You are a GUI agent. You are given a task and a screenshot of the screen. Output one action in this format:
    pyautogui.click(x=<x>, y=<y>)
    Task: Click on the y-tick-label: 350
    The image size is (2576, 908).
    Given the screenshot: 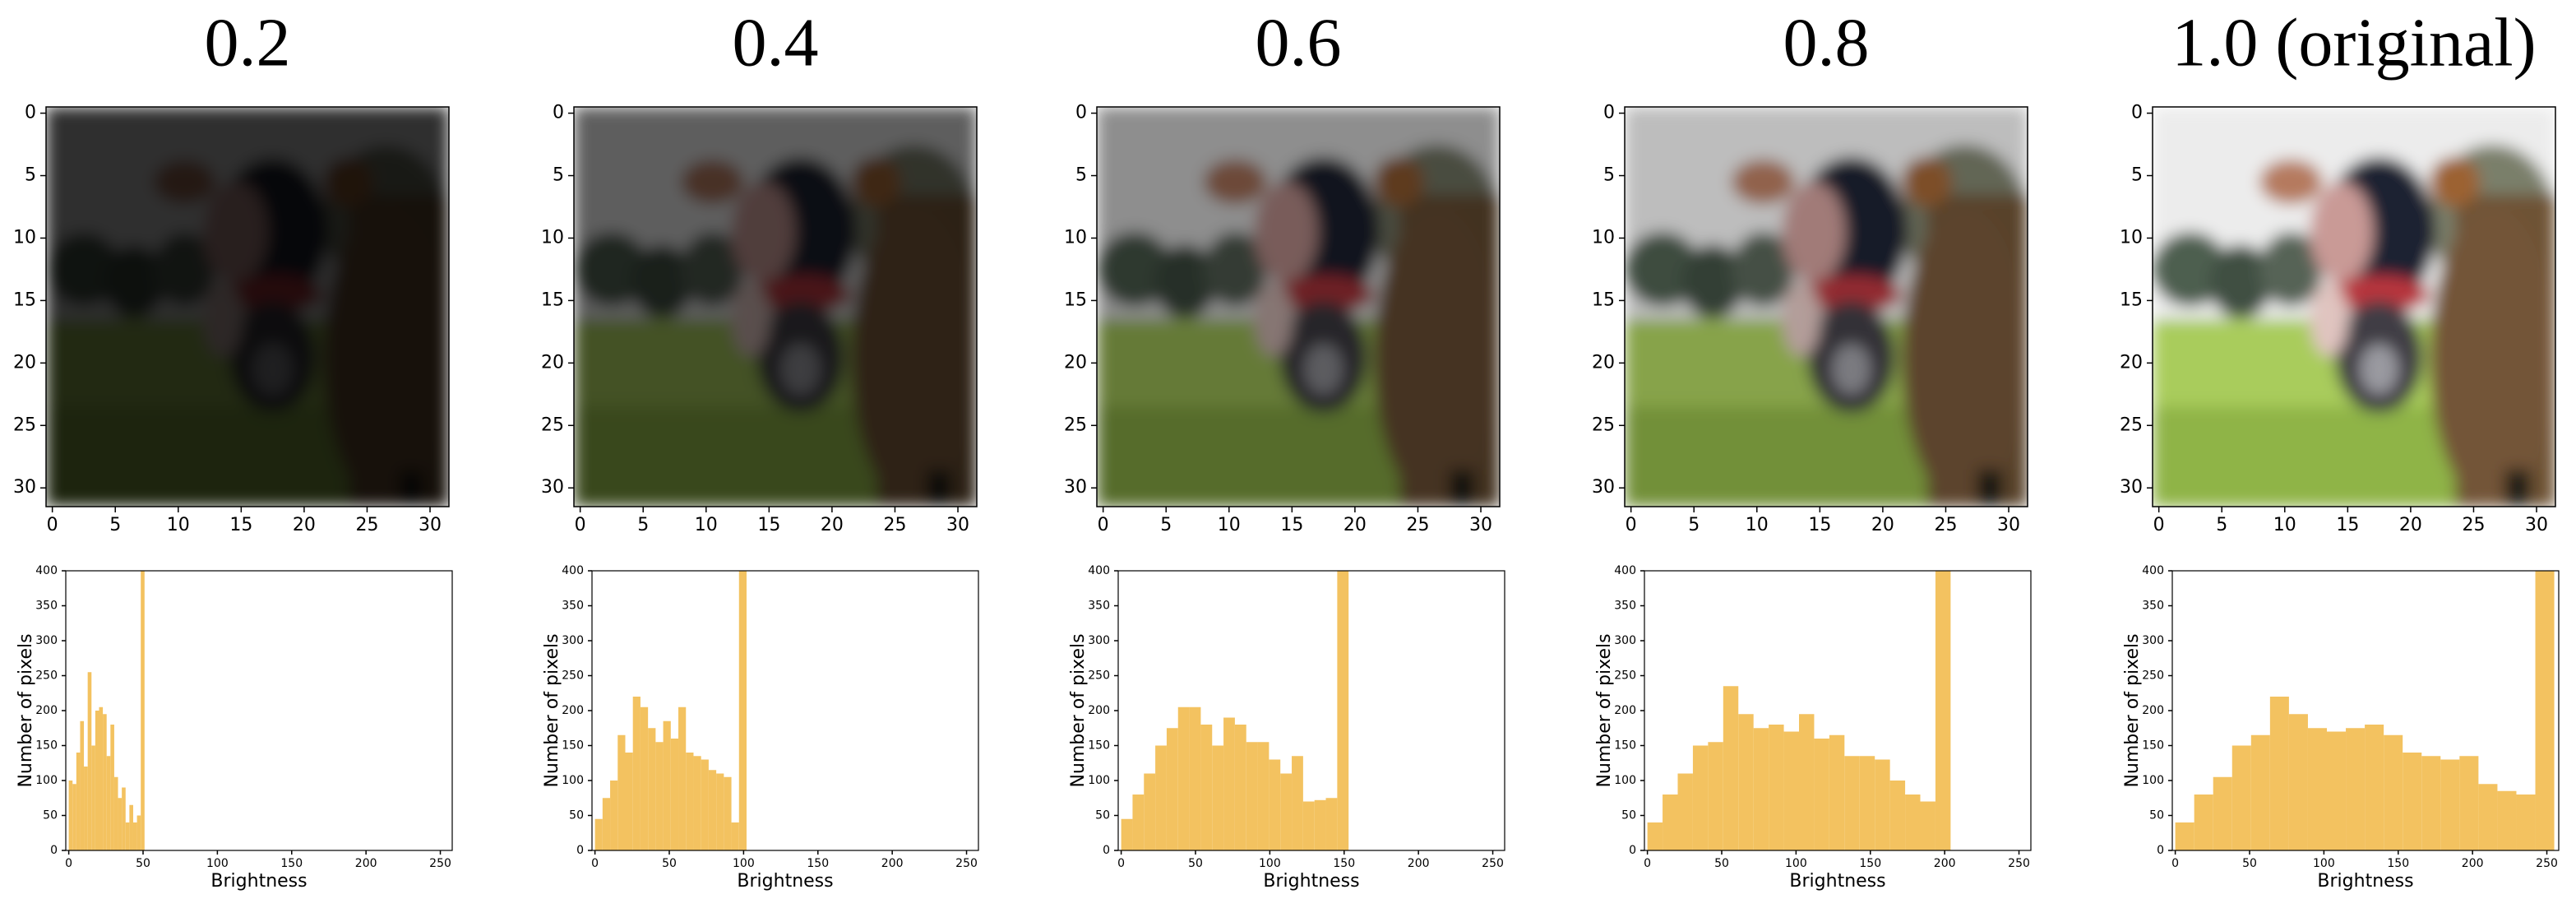 What is the action you would take?
    pyautogui.click(x=573, y=606)
    